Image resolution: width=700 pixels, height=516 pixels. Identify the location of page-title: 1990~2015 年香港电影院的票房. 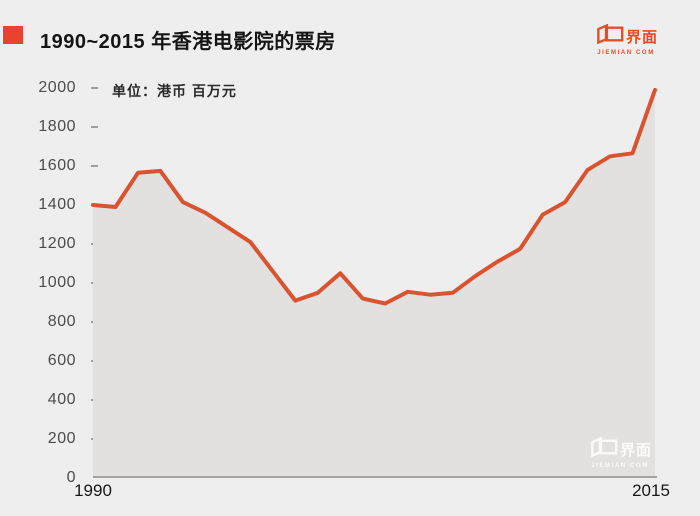
(188, 42).